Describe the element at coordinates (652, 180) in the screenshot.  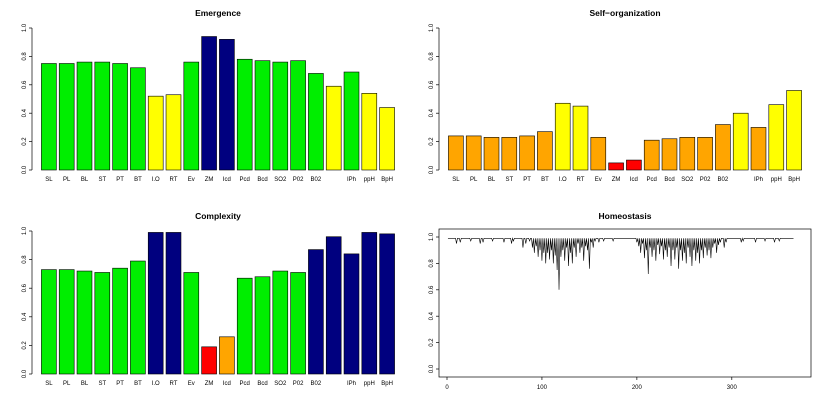
I see `x-tick-label-pcd: Pcd` at that location.